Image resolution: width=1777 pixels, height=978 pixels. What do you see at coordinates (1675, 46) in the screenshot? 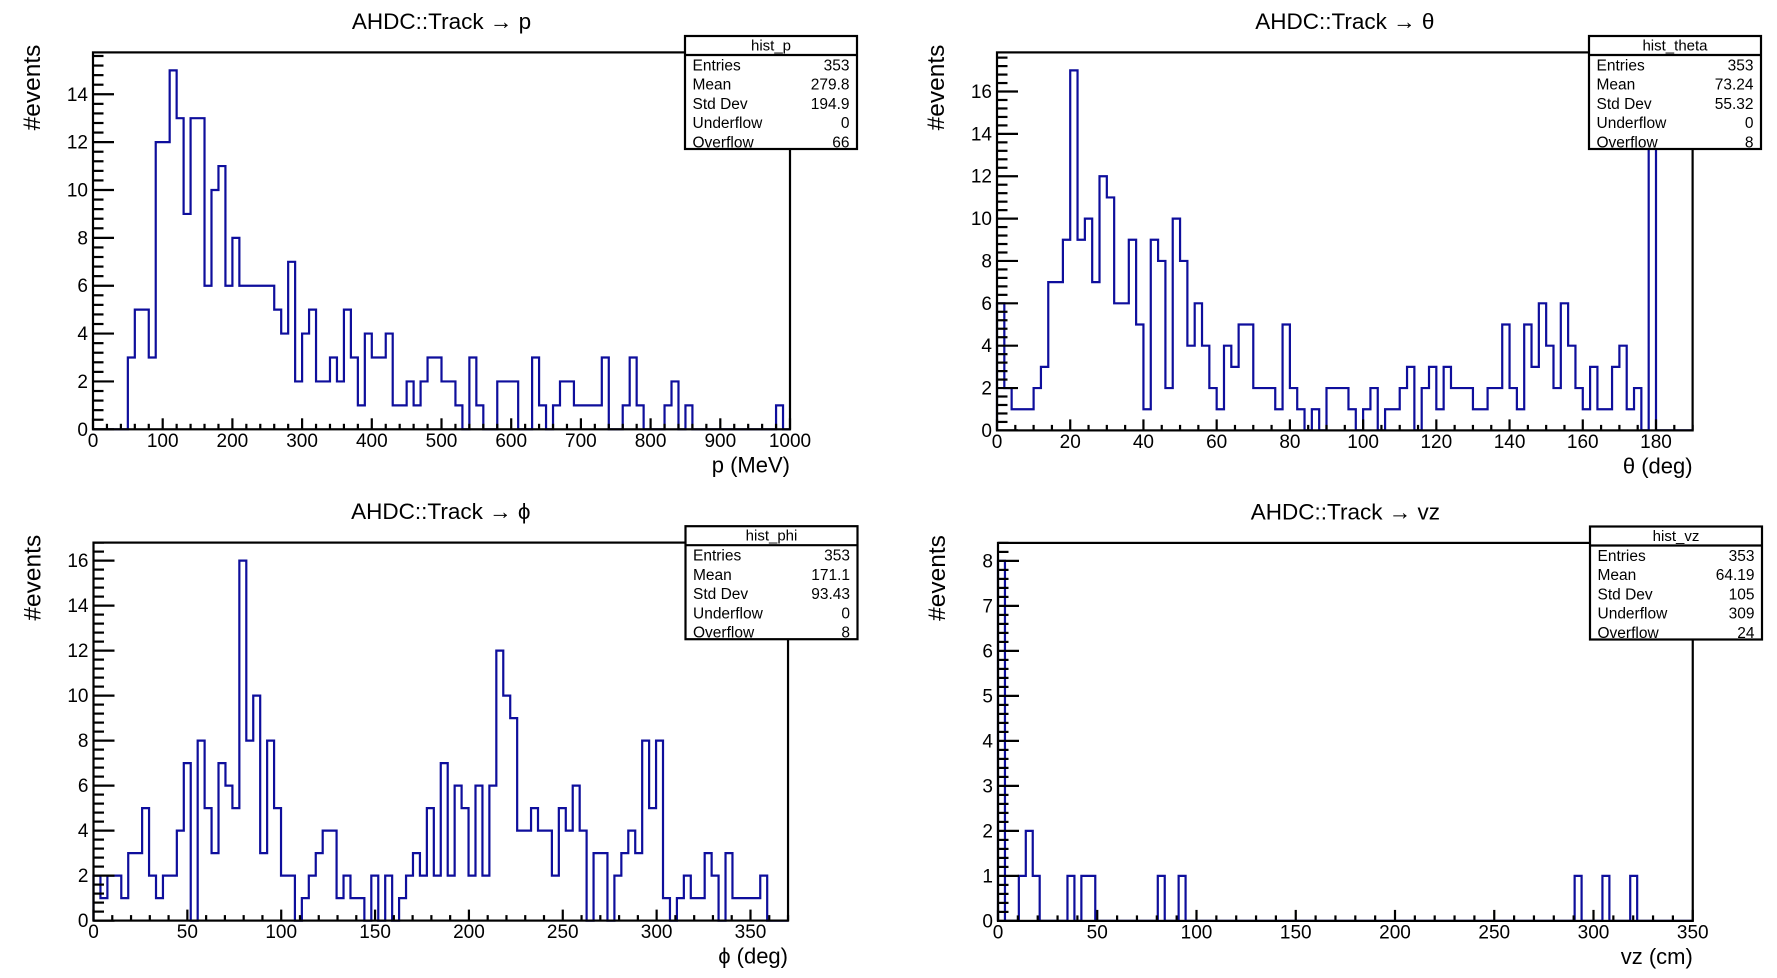
I see `svg-text: hist_theta` at bounding box center [1675, 46].